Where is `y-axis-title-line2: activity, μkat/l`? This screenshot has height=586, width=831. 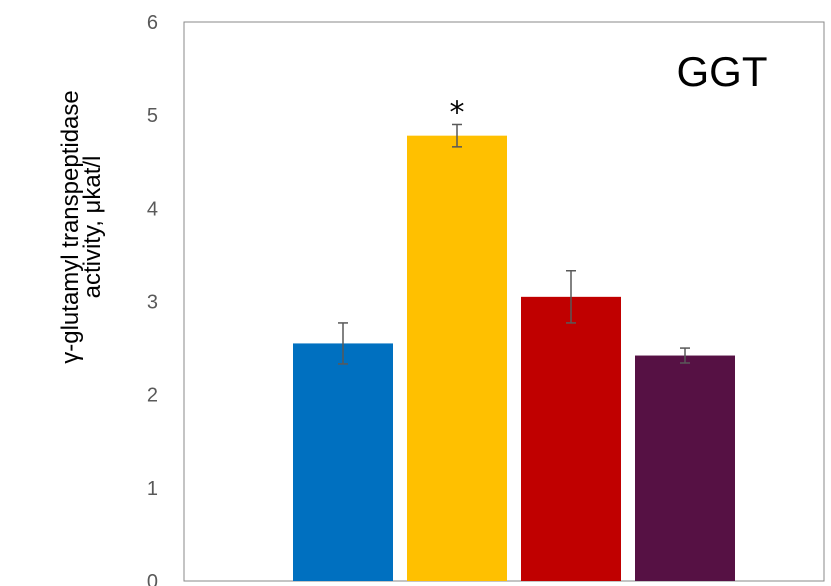 y-axis-title-line2: activity, μkat/l is located at coordinates (92, 227).